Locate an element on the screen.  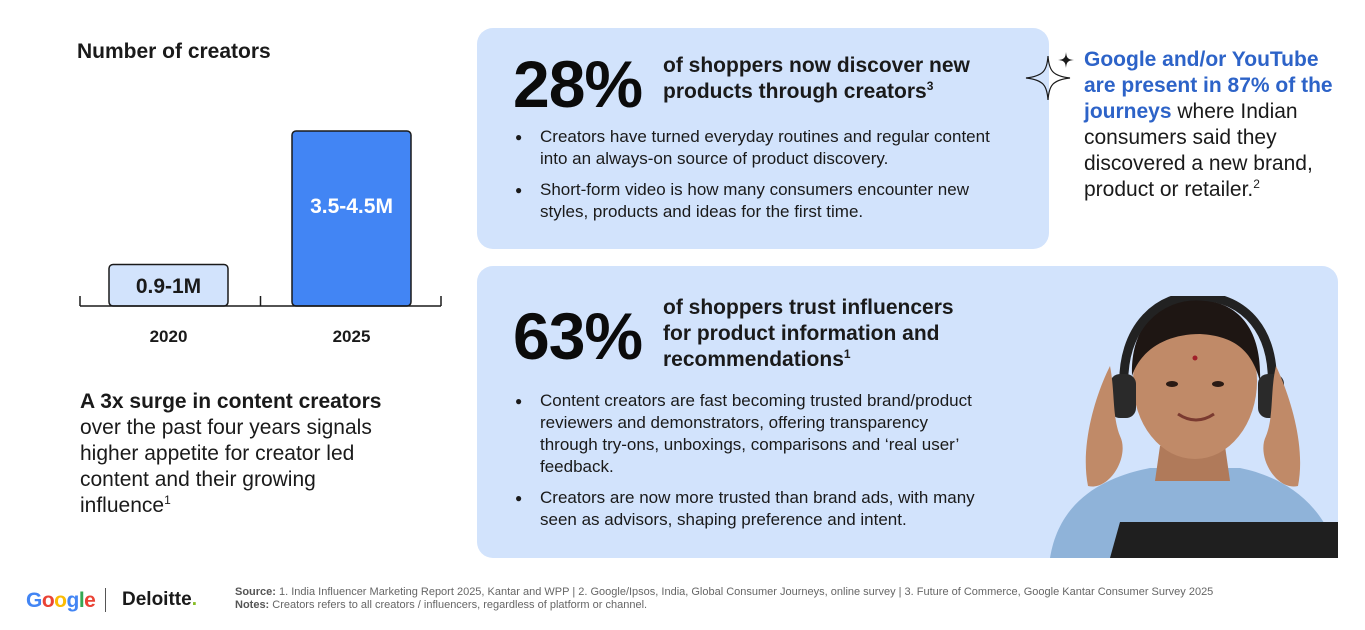
notes-label: Notes: is located at coordinates (252, 605).